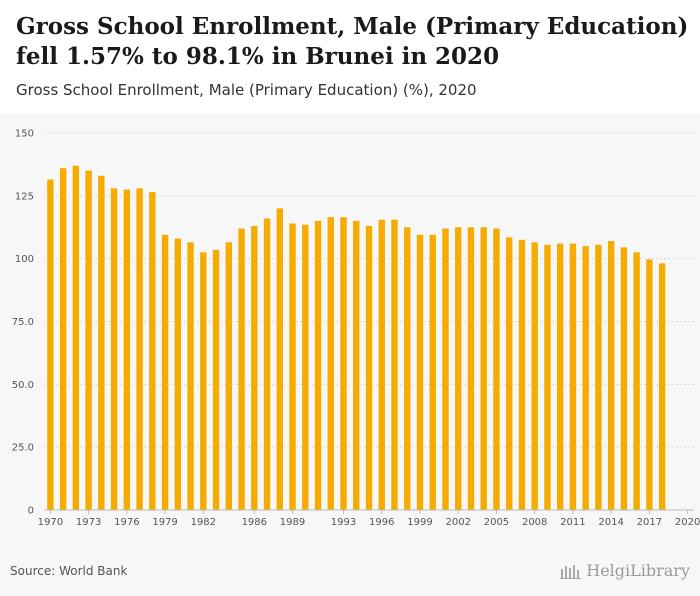 This screenshot has width=700, height=596. What do you see at coordinates (496, 522) in the screenshot?
I see `x-tick-label: 2005` at bounding box center [496, 522].